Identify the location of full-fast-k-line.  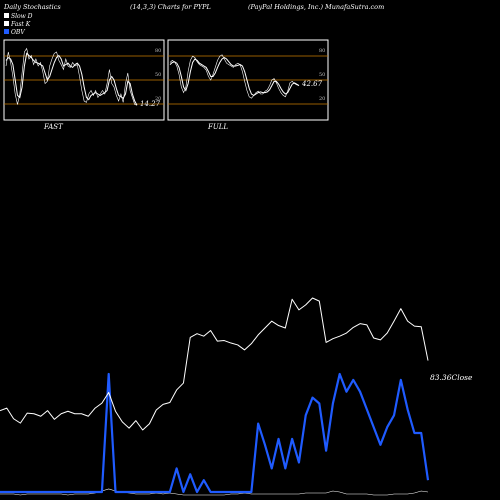
(234, 76).